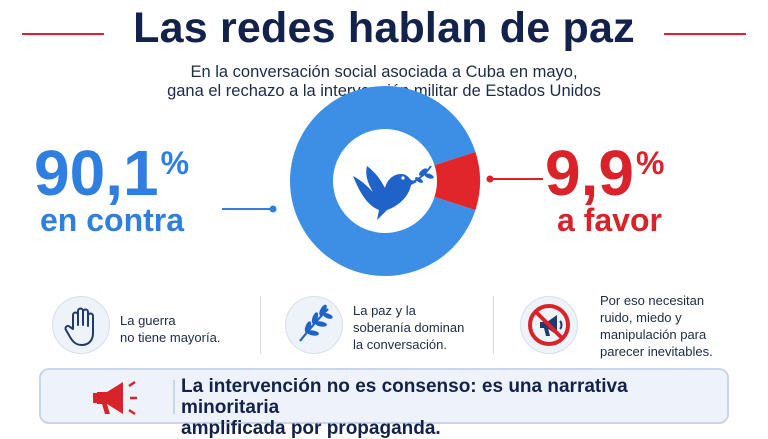 This screenshot has height=439, width=768. What do you see at coordinates (63, 34) in the screenshot?
I see `title-rule-left` at bounding box center [63, 34].